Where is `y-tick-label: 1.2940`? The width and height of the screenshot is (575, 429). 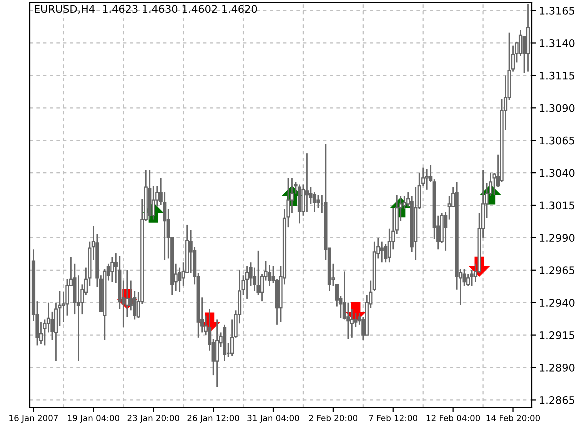 y-tick-label: 1.2940 is located at coordinates (557, 303).